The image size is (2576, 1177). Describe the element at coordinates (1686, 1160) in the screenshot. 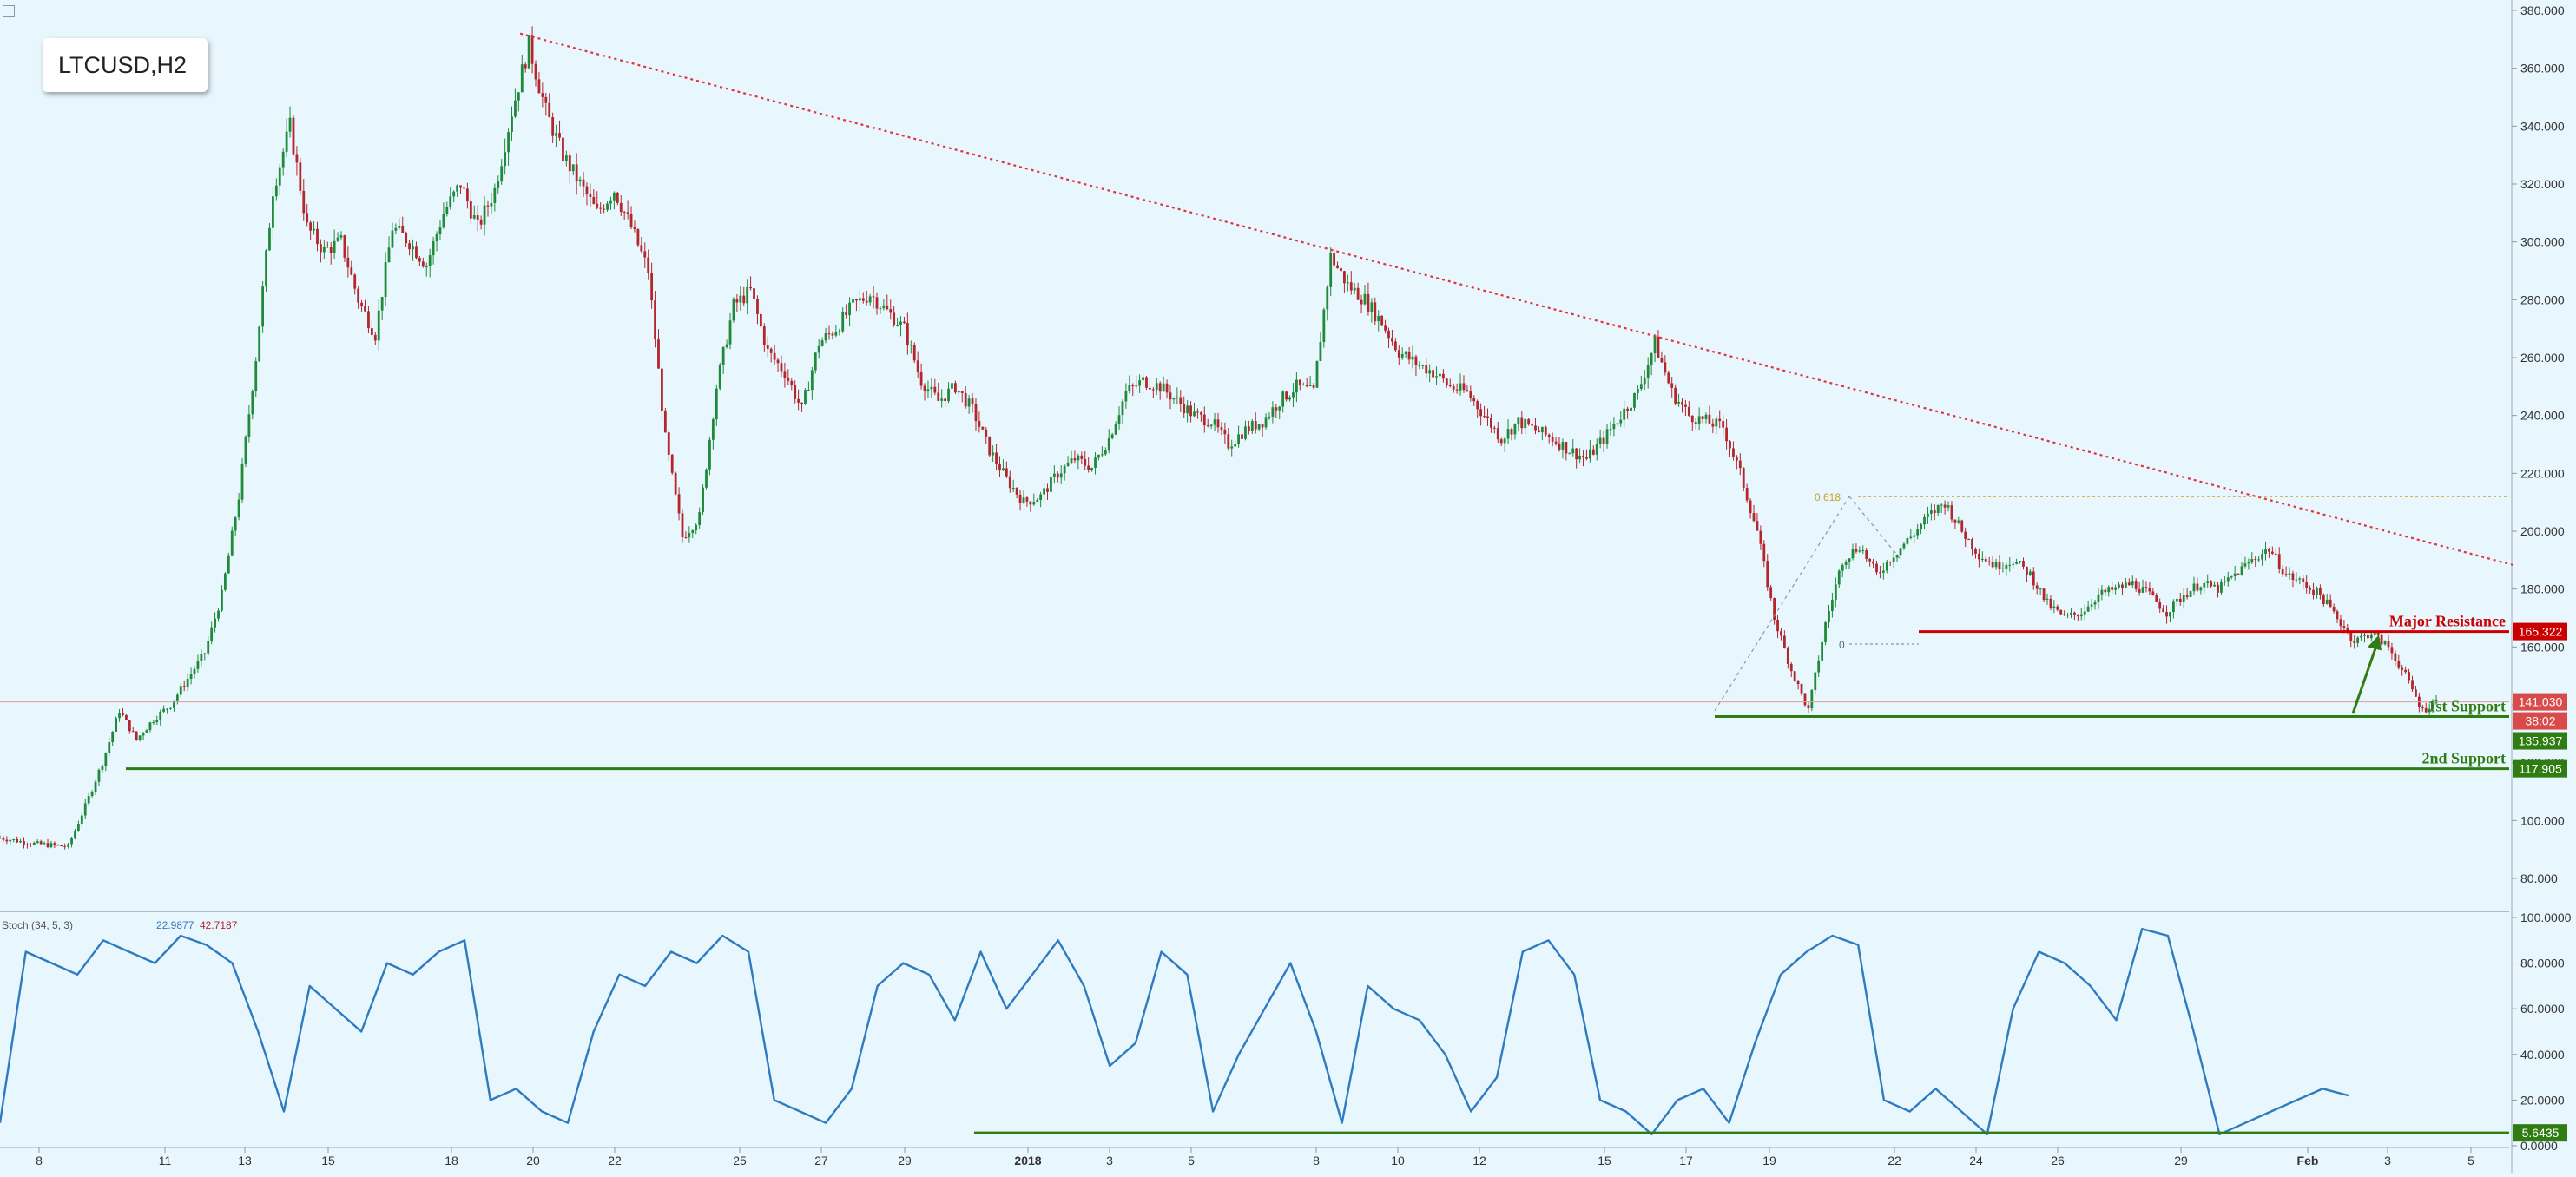

I see `time-tick-label: 17` at that location.